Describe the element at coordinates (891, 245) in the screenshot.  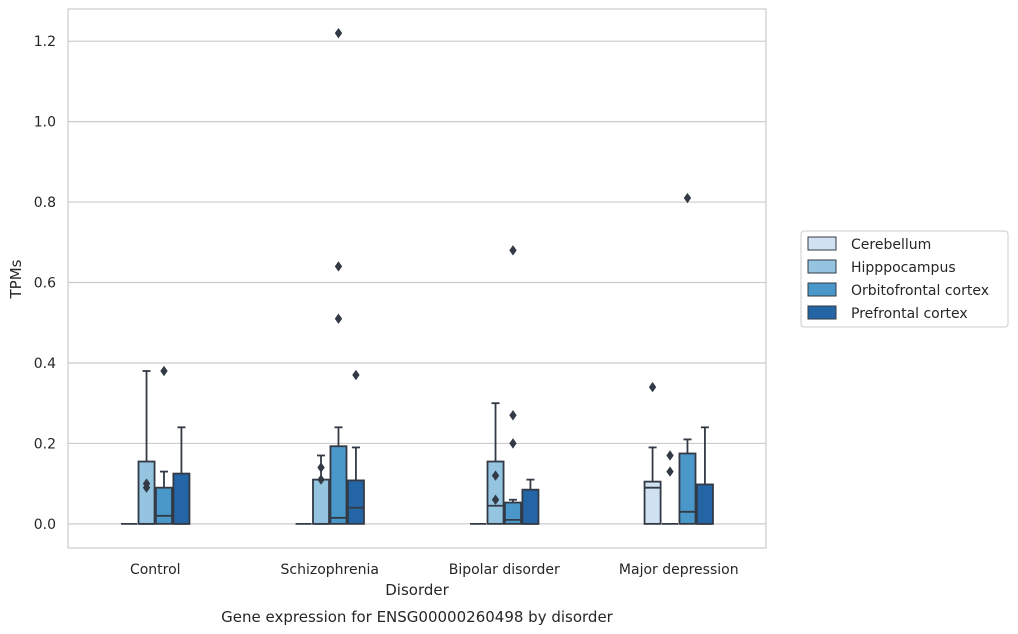
I see `legend-label: Cerebellum` at that location.